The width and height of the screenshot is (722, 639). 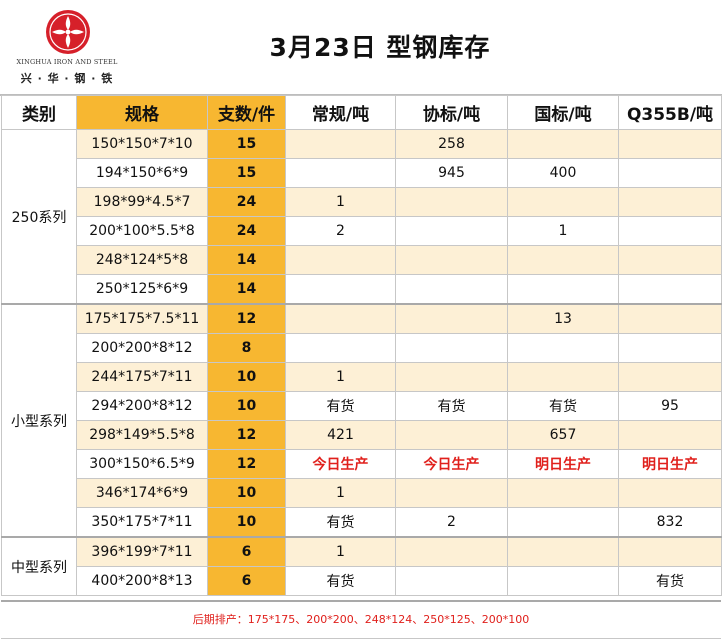 What do you see at coordinates (451, 406) in the screenshot?
I see `assoc-tonnage-cell: 有货` at bounding box center [451, 406].